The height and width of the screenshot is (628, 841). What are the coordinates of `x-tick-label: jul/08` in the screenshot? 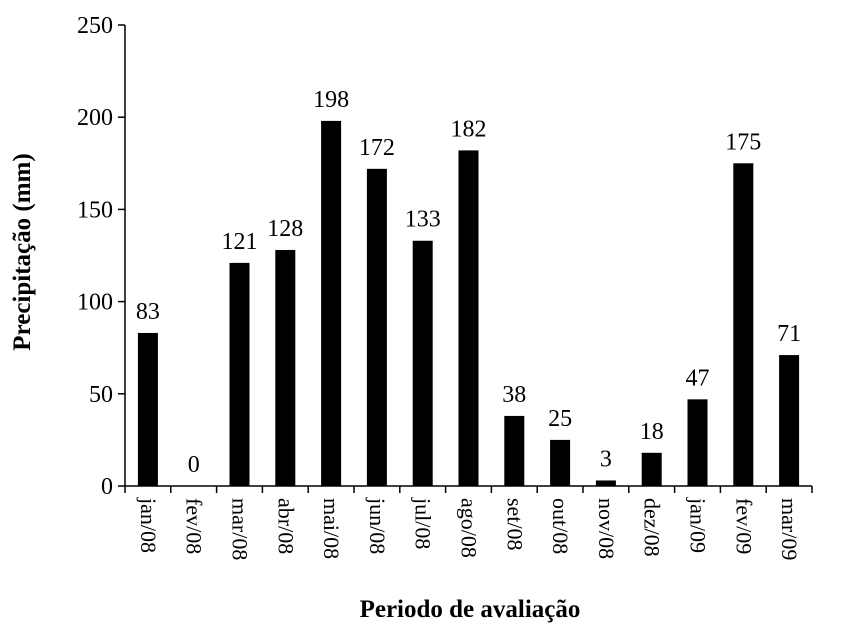 It's located at (423, 523).